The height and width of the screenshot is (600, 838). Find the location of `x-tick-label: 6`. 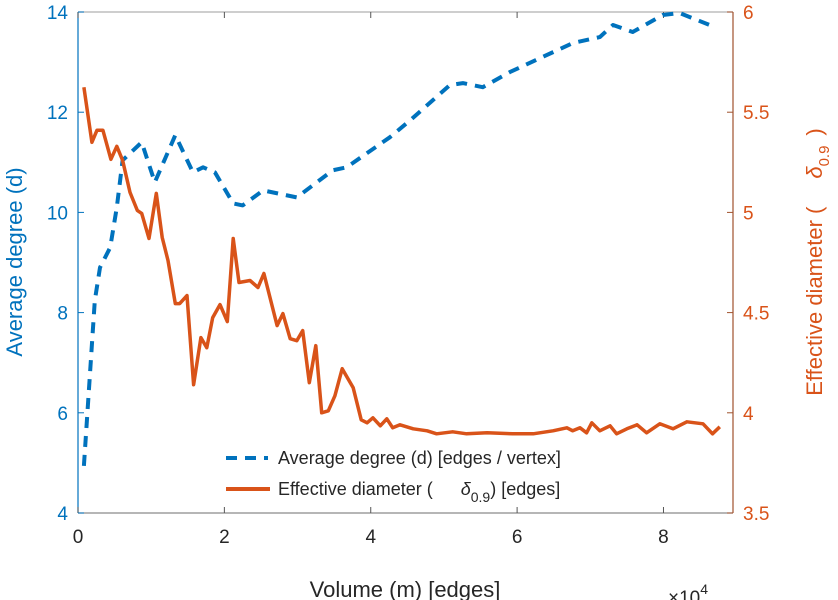

x-tick-label: 6 is located at coordinates (517, 537).